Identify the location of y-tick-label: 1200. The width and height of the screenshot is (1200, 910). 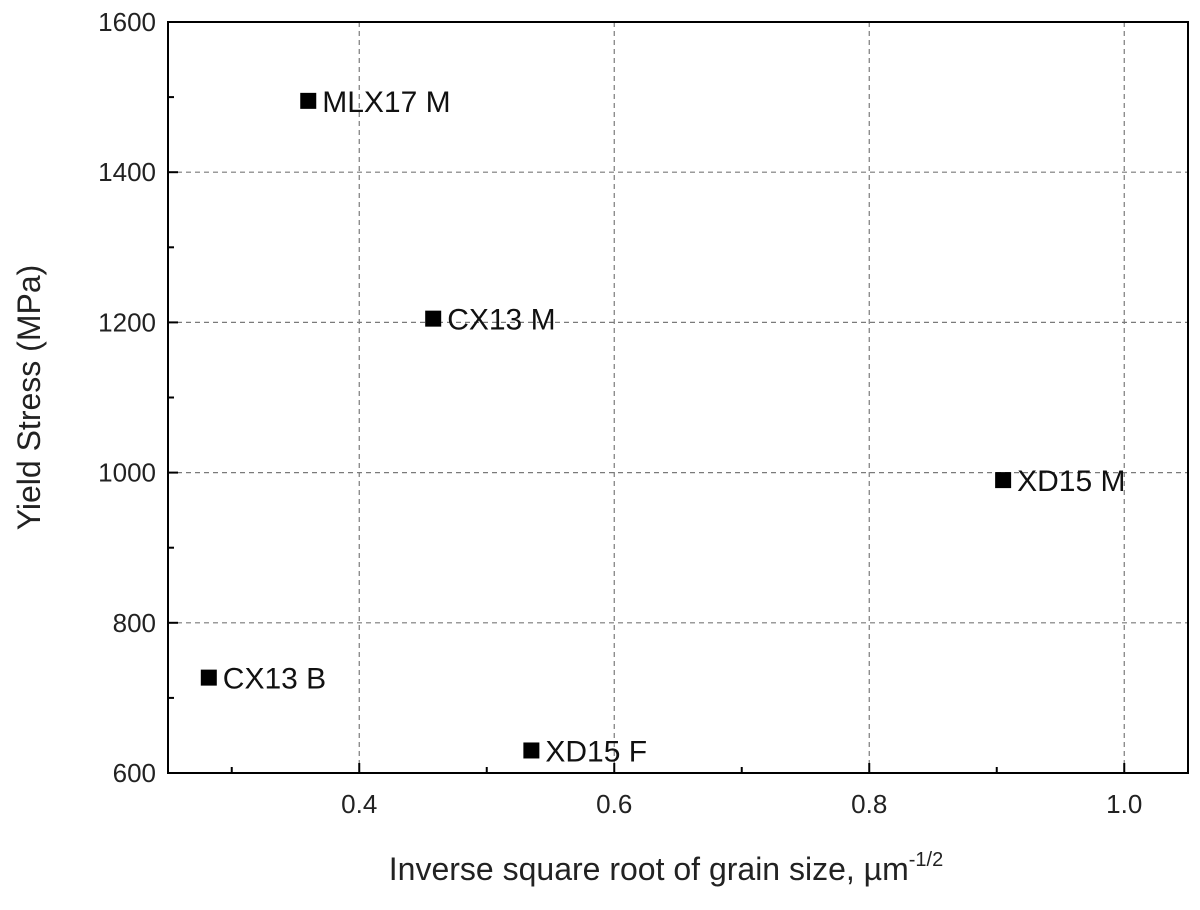
(127, 322).